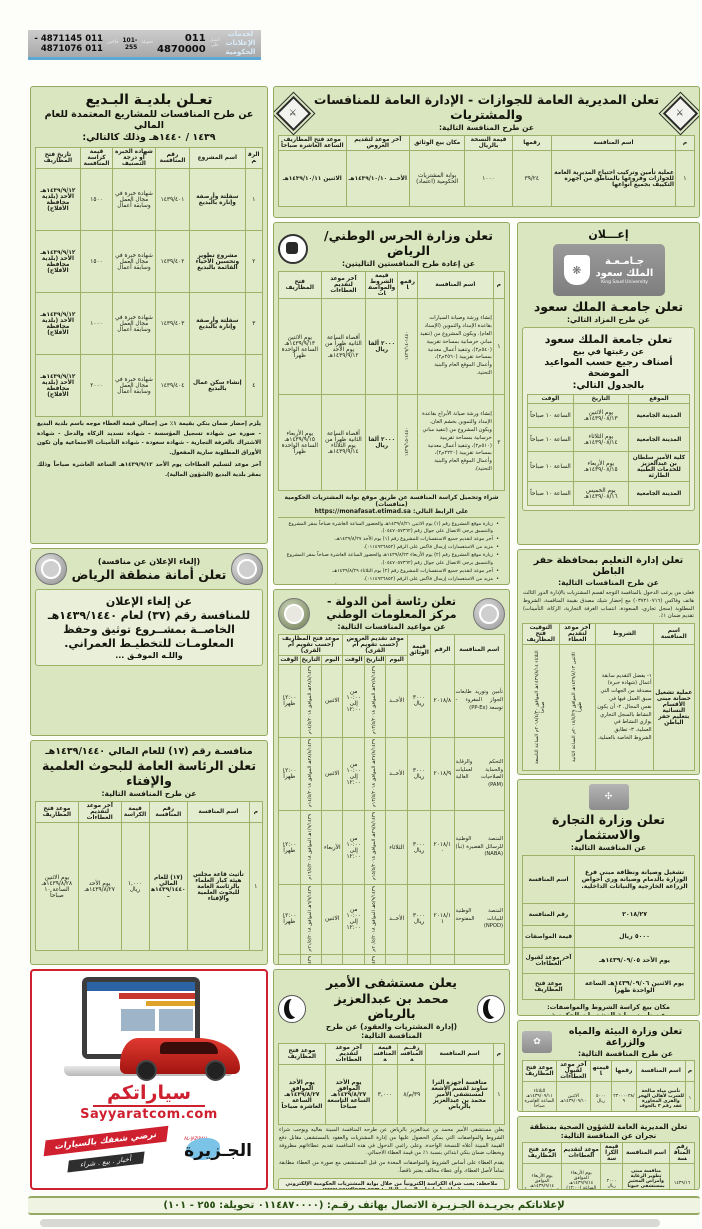  Describe the element at coordinates (612, 1176) in the screenshot. I see `cell: ٢٠٠٠ ريال` at that location.